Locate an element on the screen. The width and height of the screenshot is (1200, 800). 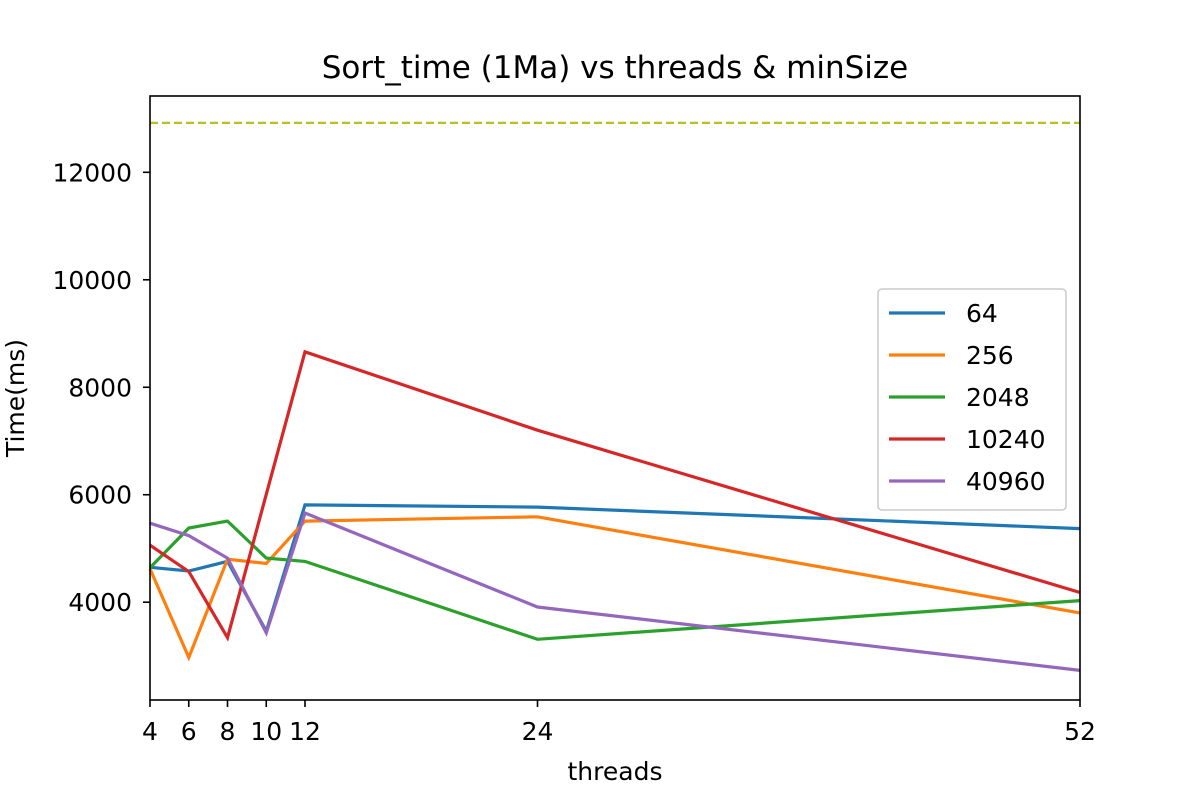
x-tick-label: 10 is located at coordinates (266, 731).